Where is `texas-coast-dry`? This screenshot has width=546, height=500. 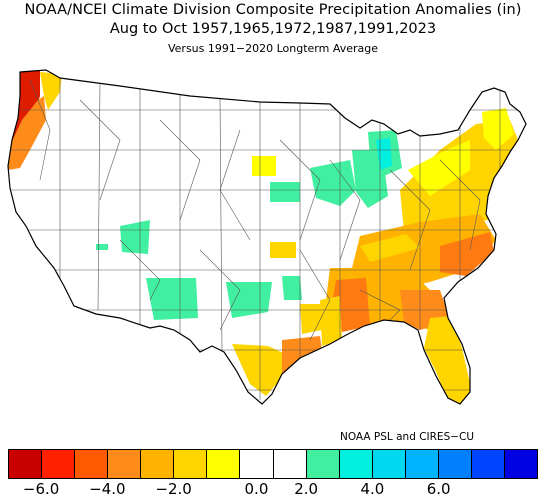
texas-coast-dry is located at coordinates (302, 356).